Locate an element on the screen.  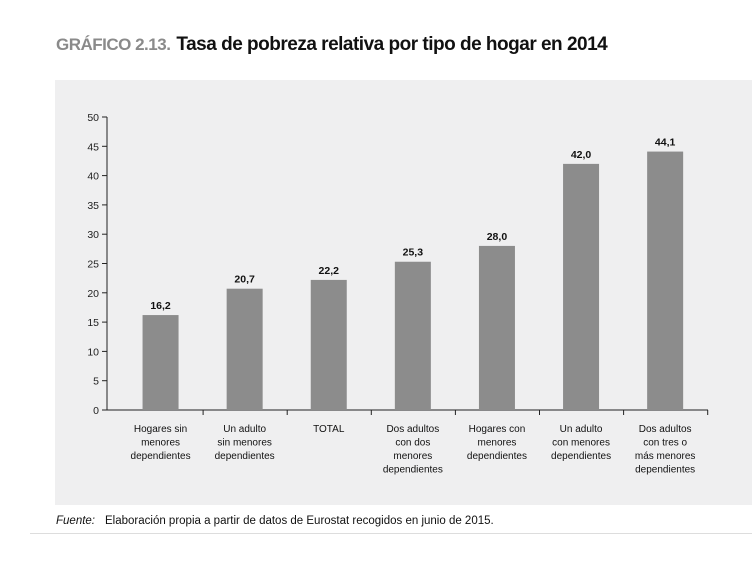
category-label: TOTAL is located at coordinates (329, 429).